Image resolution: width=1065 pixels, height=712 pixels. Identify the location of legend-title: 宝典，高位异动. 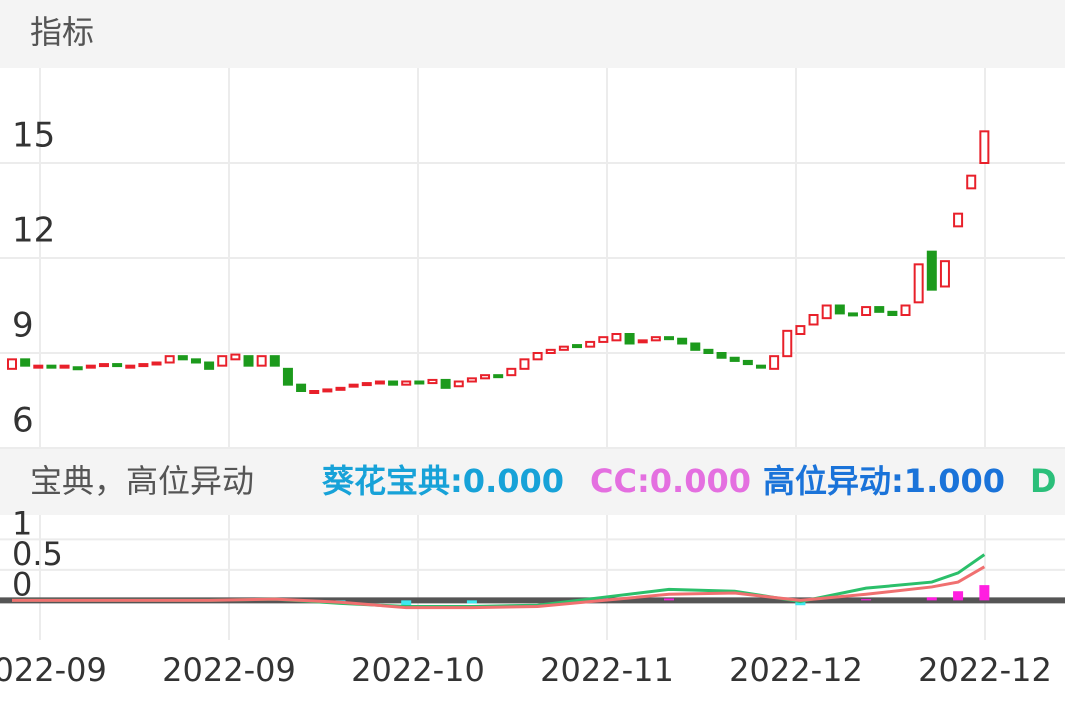
(142, 481).